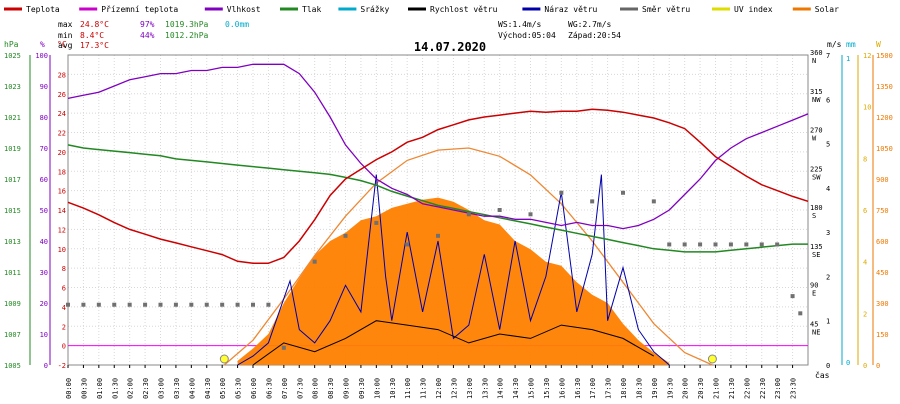 The width and height of the screenshot is (900, 404). I want to click on x-axis-label: čas, so click(822, 375).